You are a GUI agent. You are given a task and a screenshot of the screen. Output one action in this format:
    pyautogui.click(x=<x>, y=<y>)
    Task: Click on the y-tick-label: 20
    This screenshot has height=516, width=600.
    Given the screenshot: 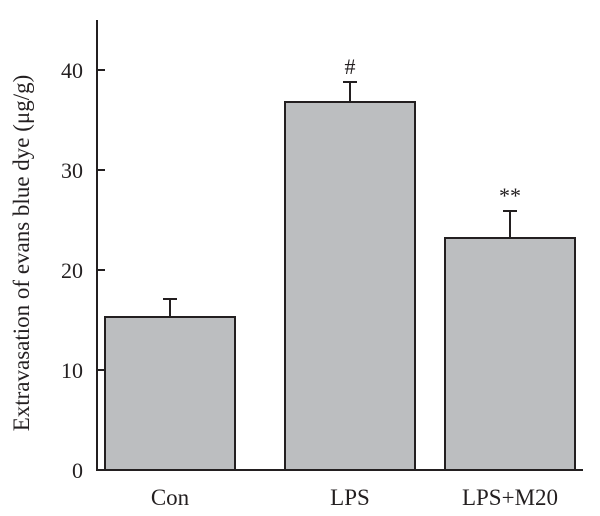 What is the action you would take?
    pyautogui.click(x=72, y=270)
    